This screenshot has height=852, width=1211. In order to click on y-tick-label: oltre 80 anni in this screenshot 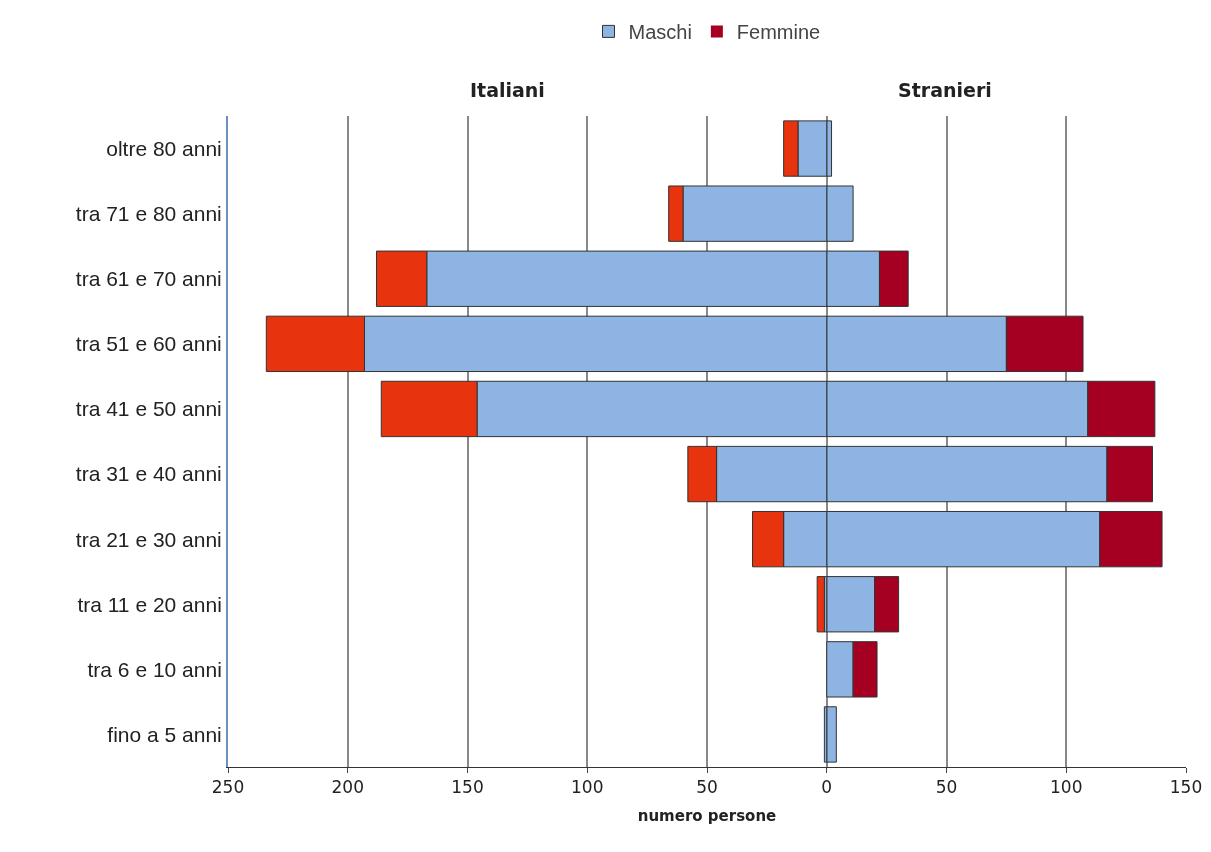, I will do `click(164, 148)`.